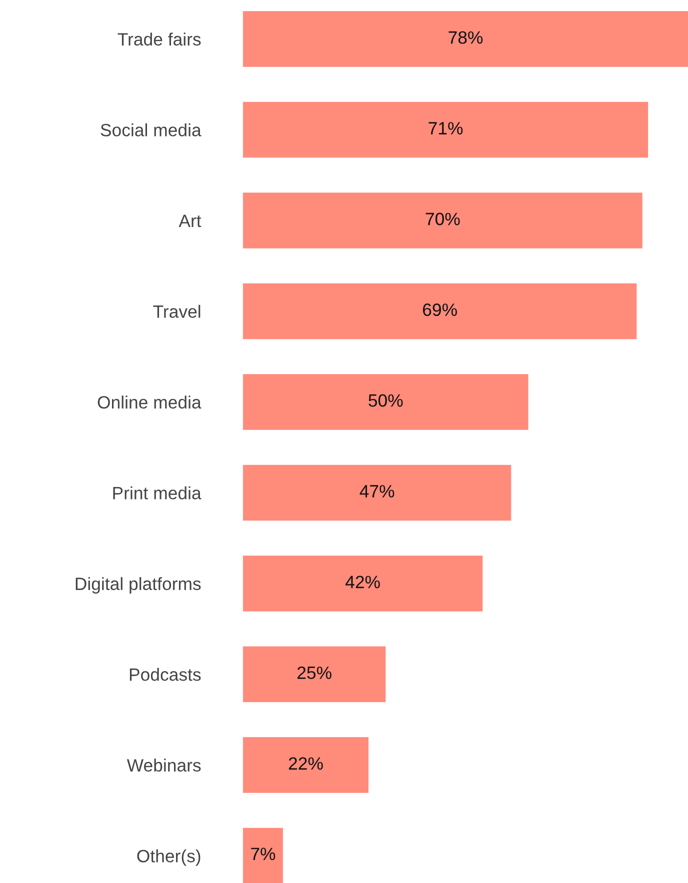  I want to click on data-label: 7%, so click(263, 854).